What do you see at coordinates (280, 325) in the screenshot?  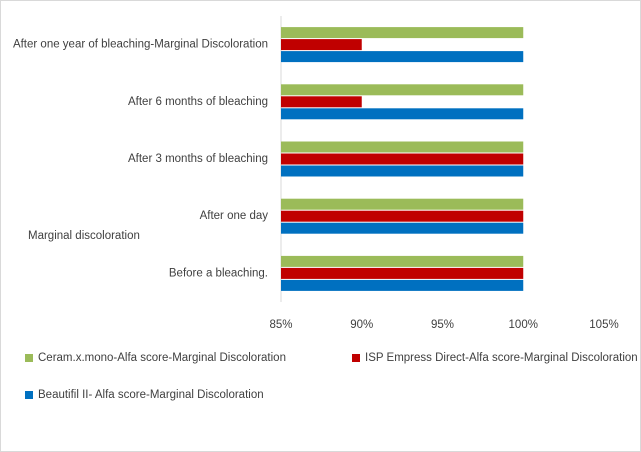 I see `x-tick-label: 85%` at bounding box center [280, 325].